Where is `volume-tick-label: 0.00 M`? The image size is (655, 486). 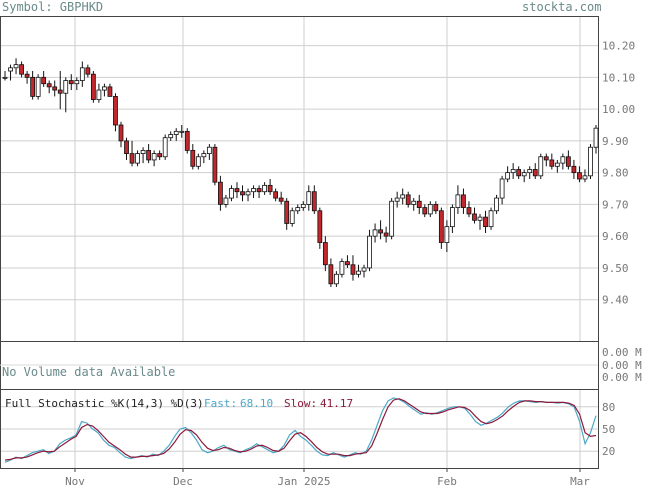
volume-tick-label: 0.00 M is located at coordinates (622, 365).